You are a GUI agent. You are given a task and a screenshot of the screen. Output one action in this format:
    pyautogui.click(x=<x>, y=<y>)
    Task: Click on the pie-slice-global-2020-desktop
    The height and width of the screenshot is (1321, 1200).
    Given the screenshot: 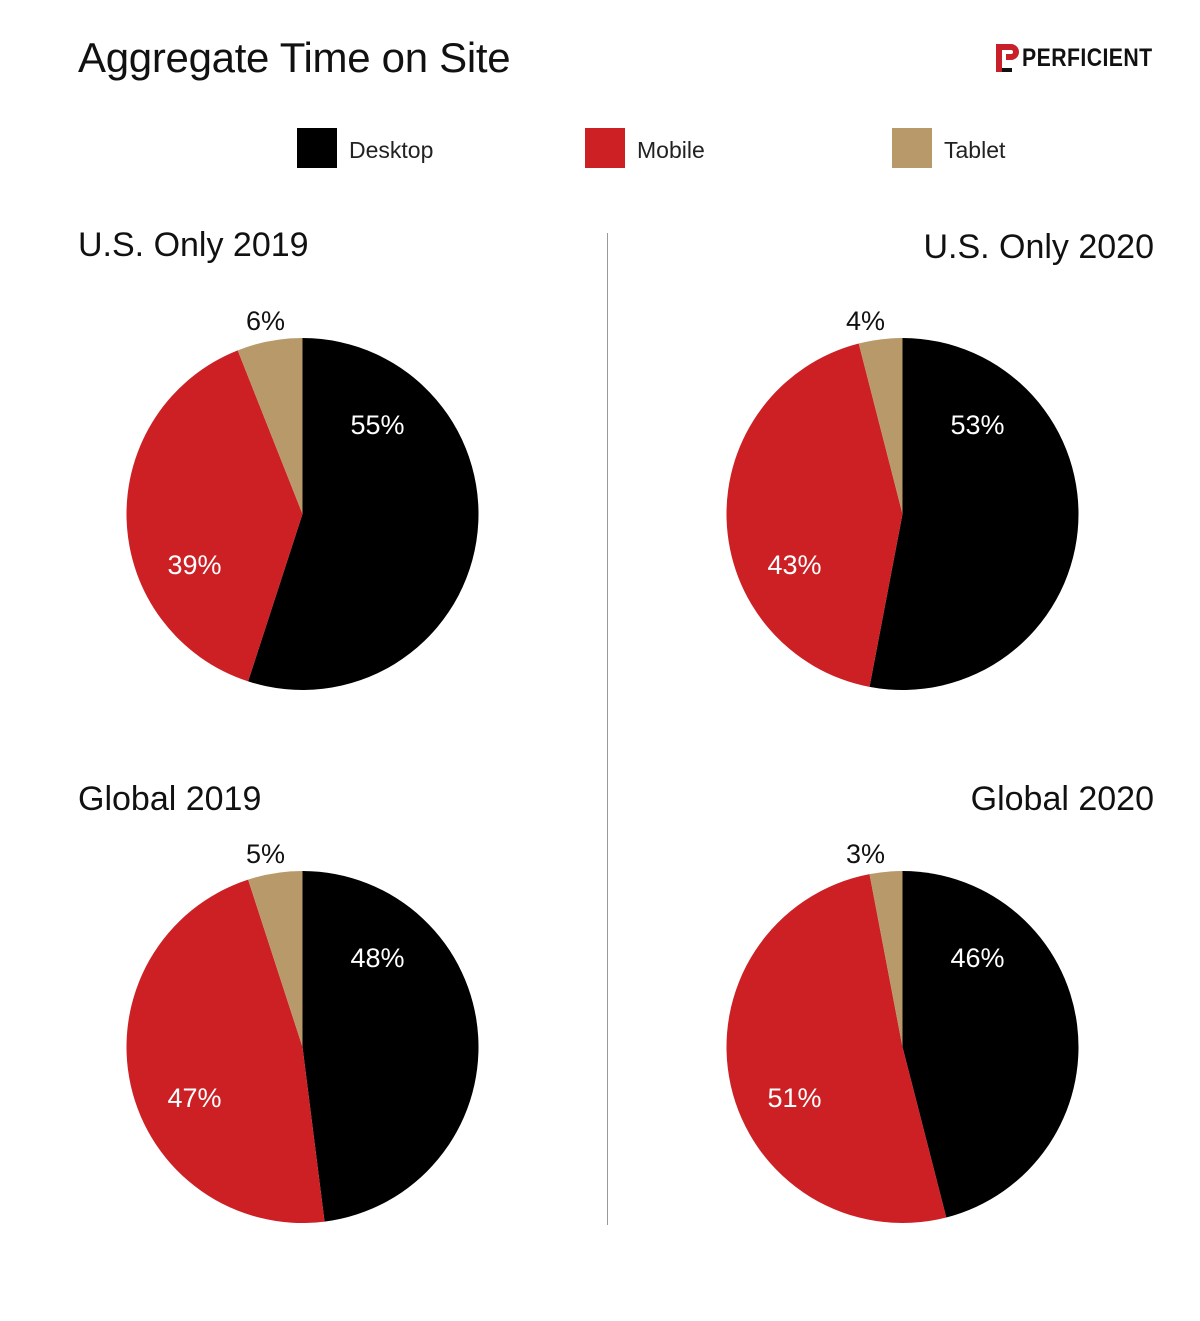 What is the action you would take?
    pyautogui.click(x=990, y=1044)
    